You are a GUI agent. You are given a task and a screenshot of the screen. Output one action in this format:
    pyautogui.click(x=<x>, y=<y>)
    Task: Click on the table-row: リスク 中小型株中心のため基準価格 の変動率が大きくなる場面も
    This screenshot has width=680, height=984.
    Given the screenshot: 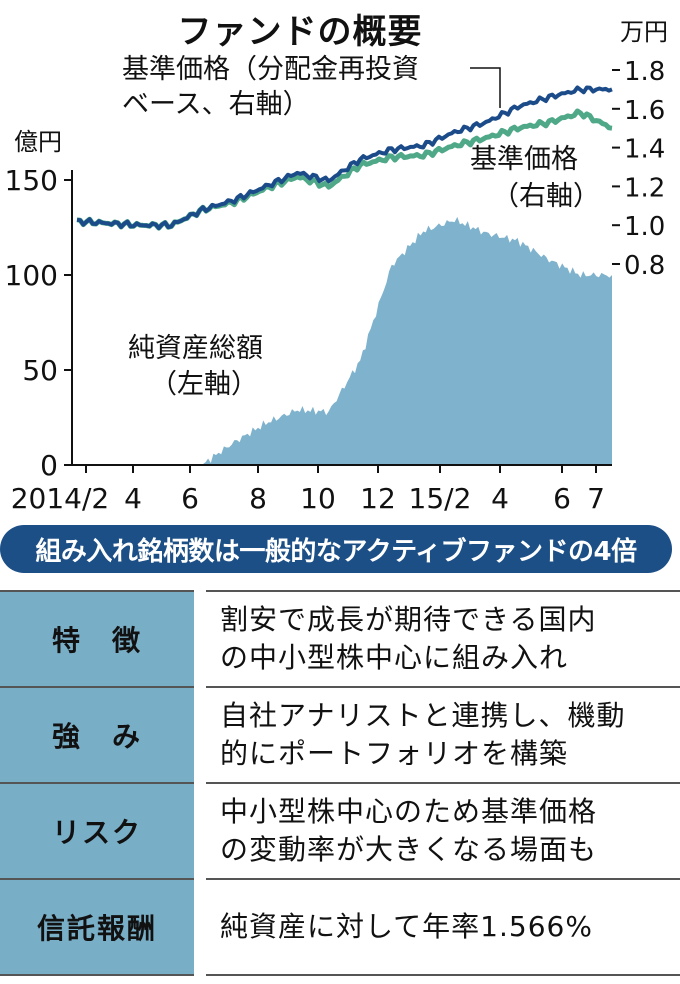 What is the action you would take?
    pyautogui.click(x=340, y=831)
    